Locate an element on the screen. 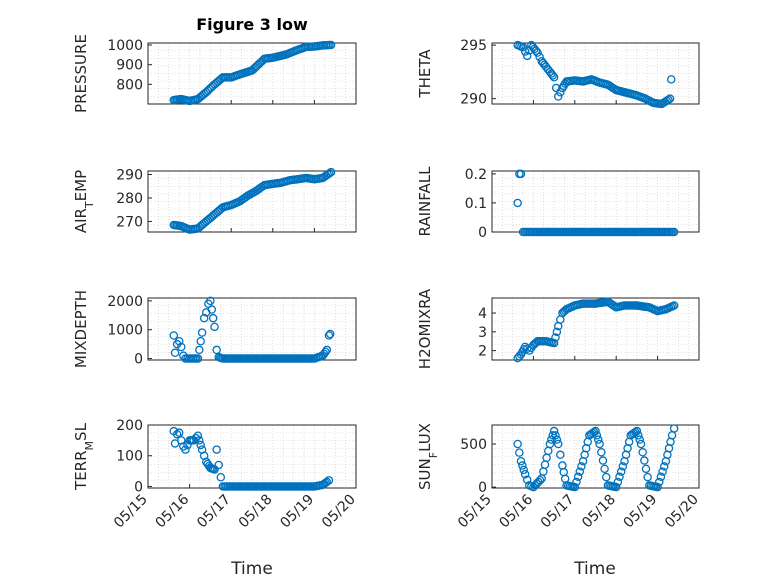  y-tick-label: 500 is located at coordinates (473, 445).